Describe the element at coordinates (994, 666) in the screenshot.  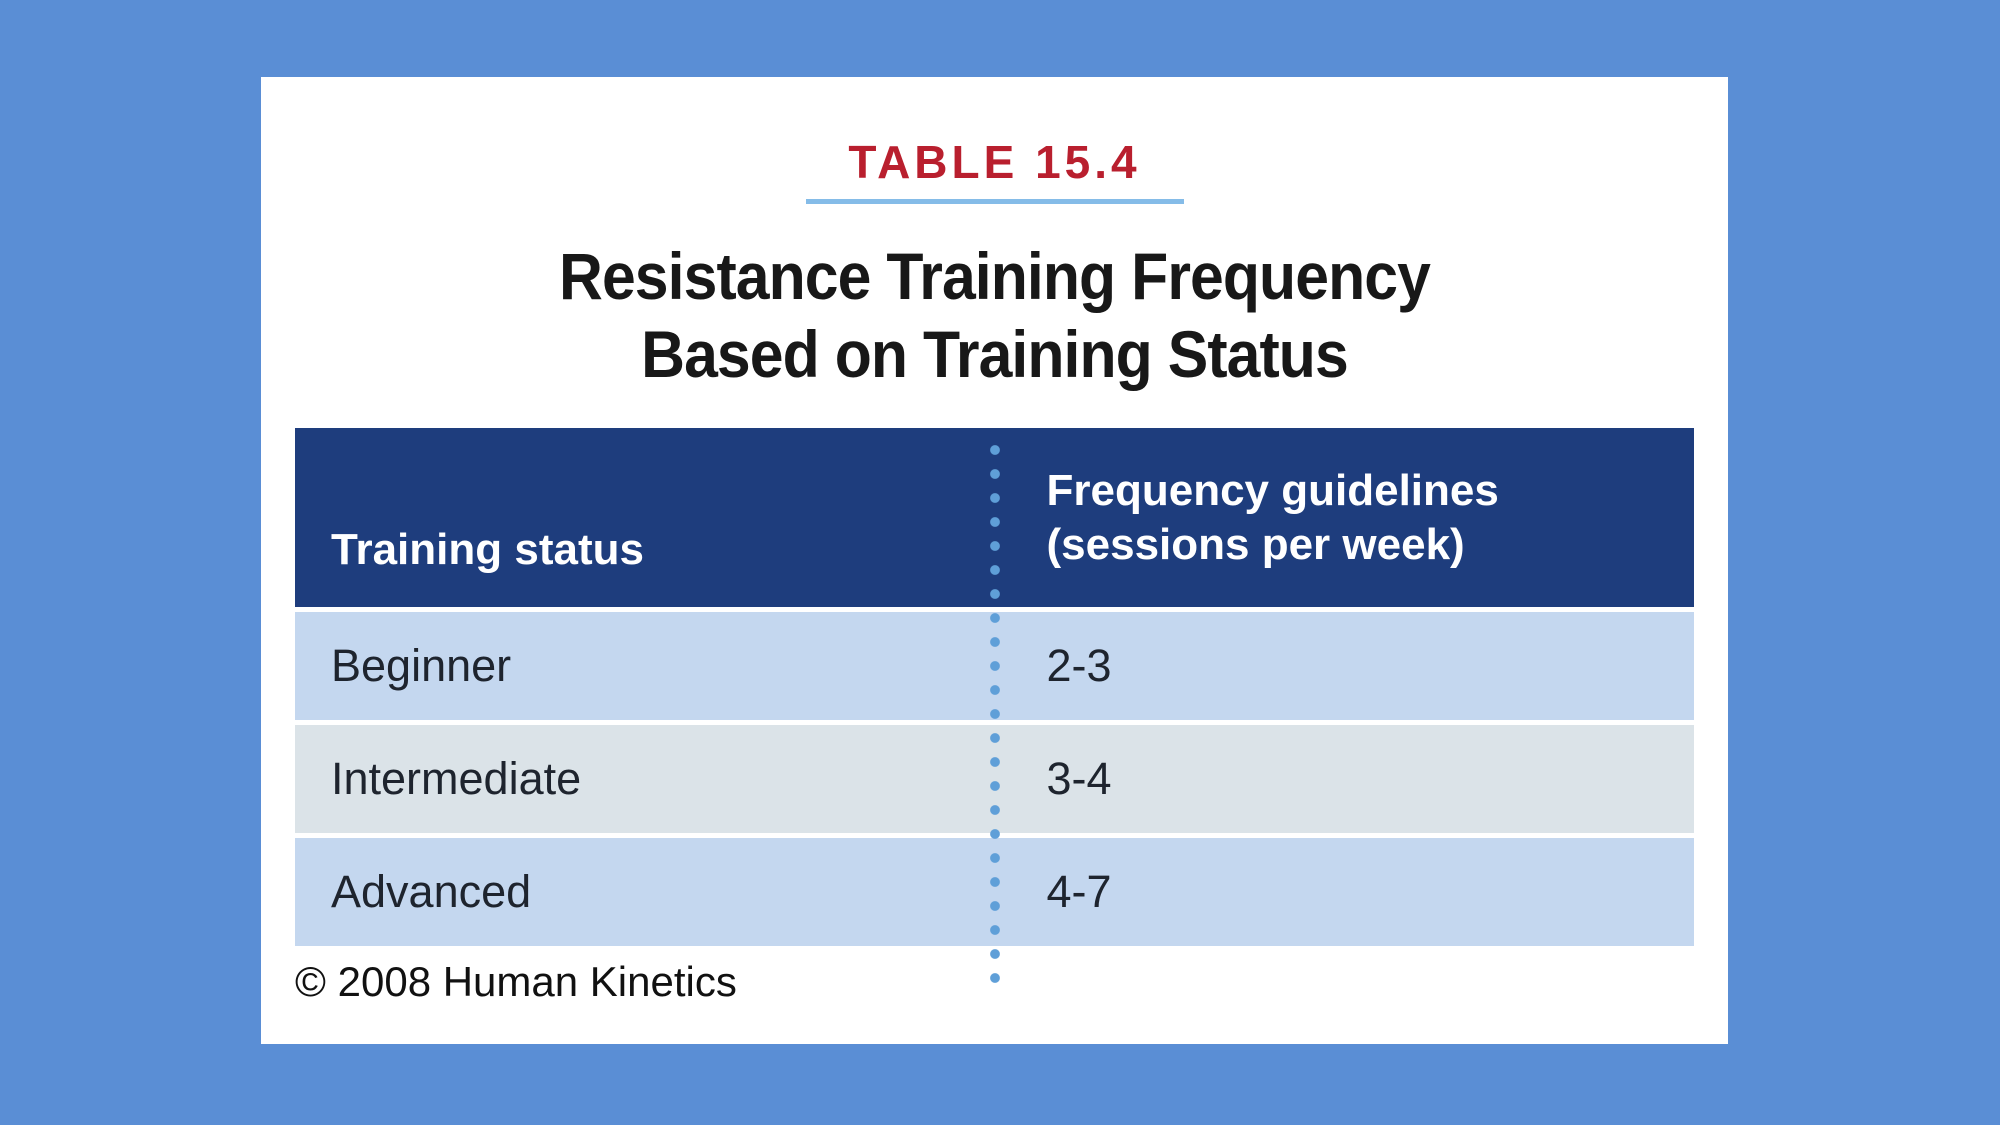
I see `table-row: Beginner 2-3` at that location.